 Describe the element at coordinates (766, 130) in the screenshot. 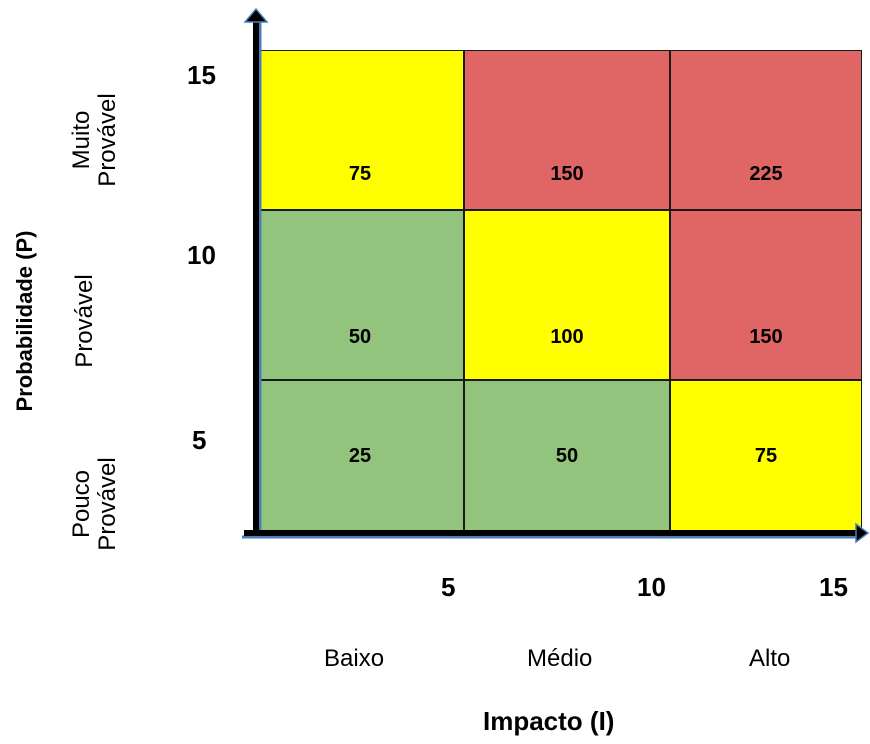

I see `risk-cell: 225` at that location.